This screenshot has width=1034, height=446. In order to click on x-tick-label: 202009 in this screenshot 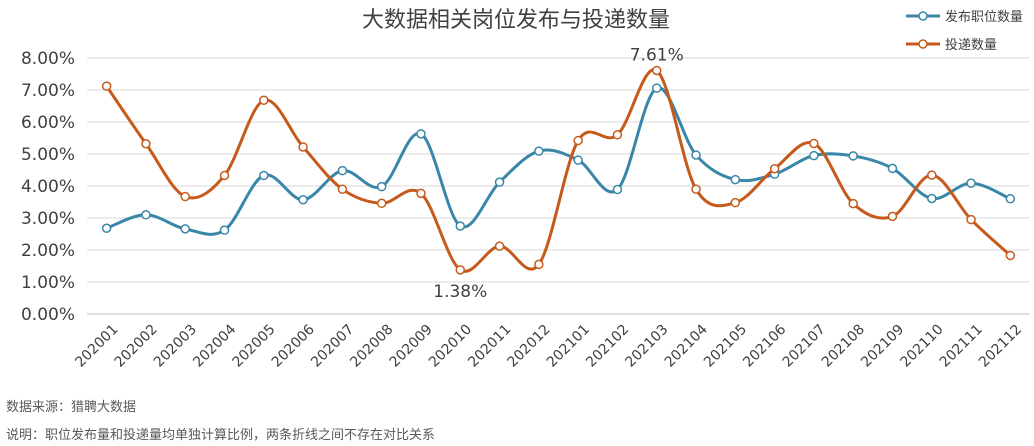, I will do `click(411, 346)`.